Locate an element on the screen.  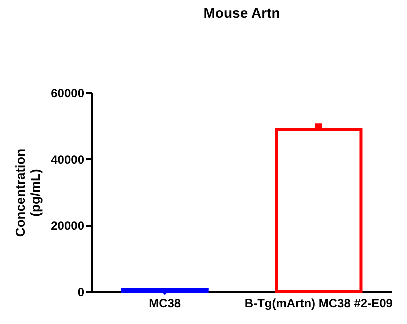
y-tick-label: 20000 is located at coordinates (68, 226).